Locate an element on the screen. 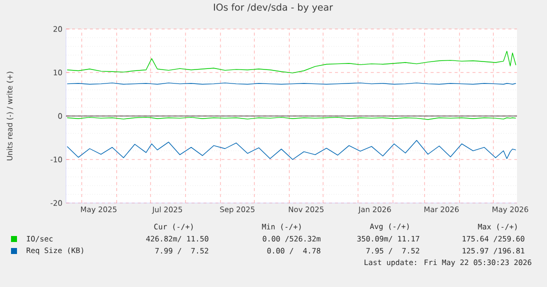  chart-title: IOs for /dev/sda - by year is located at coordinates (273, 8).